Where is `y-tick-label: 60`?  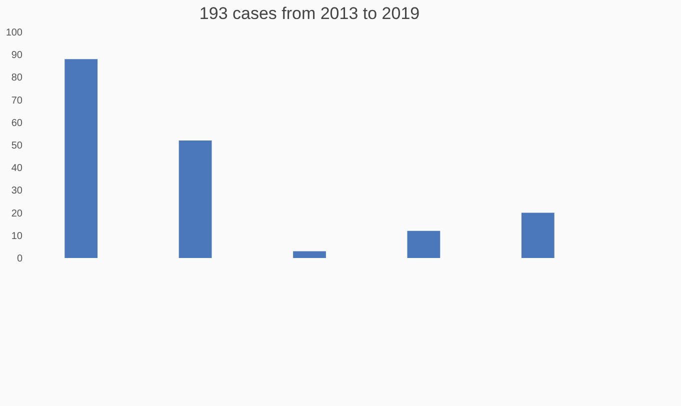 y-tick-label: 60 is located at coordinates (17, 123).